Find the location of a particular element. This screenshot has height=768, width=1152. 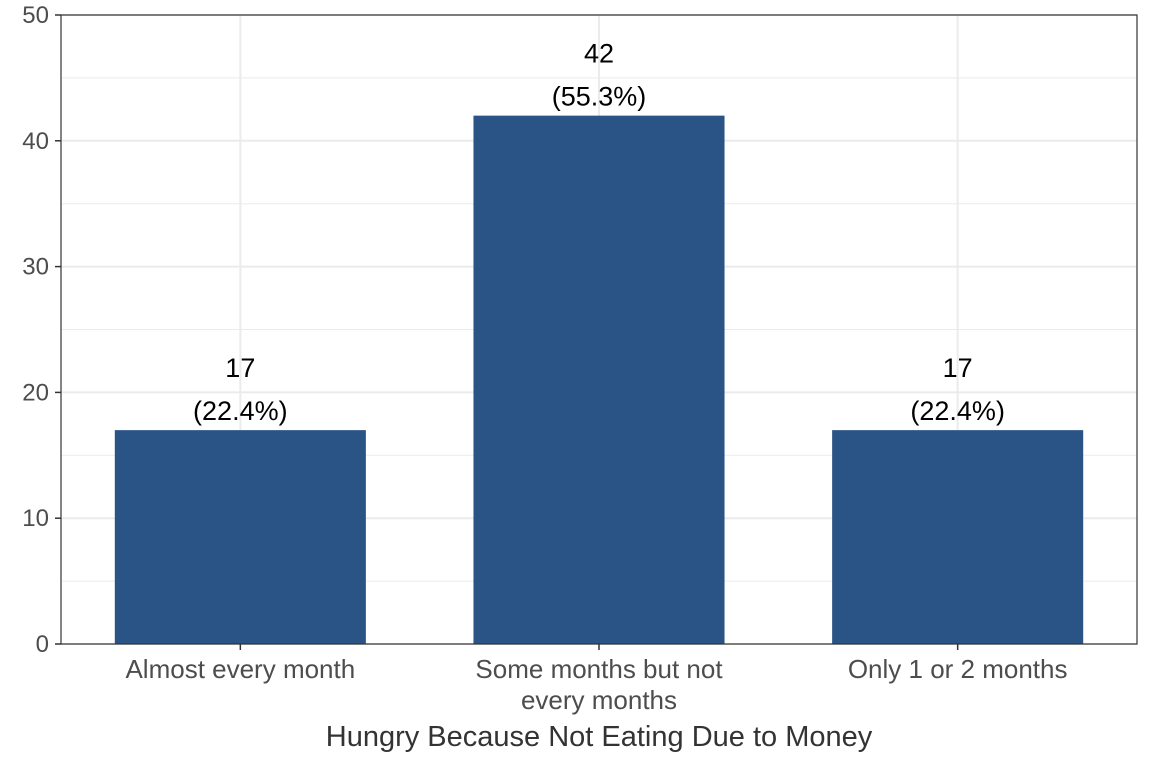

y-tick-label: 40 is located at coordinates (35, 141).